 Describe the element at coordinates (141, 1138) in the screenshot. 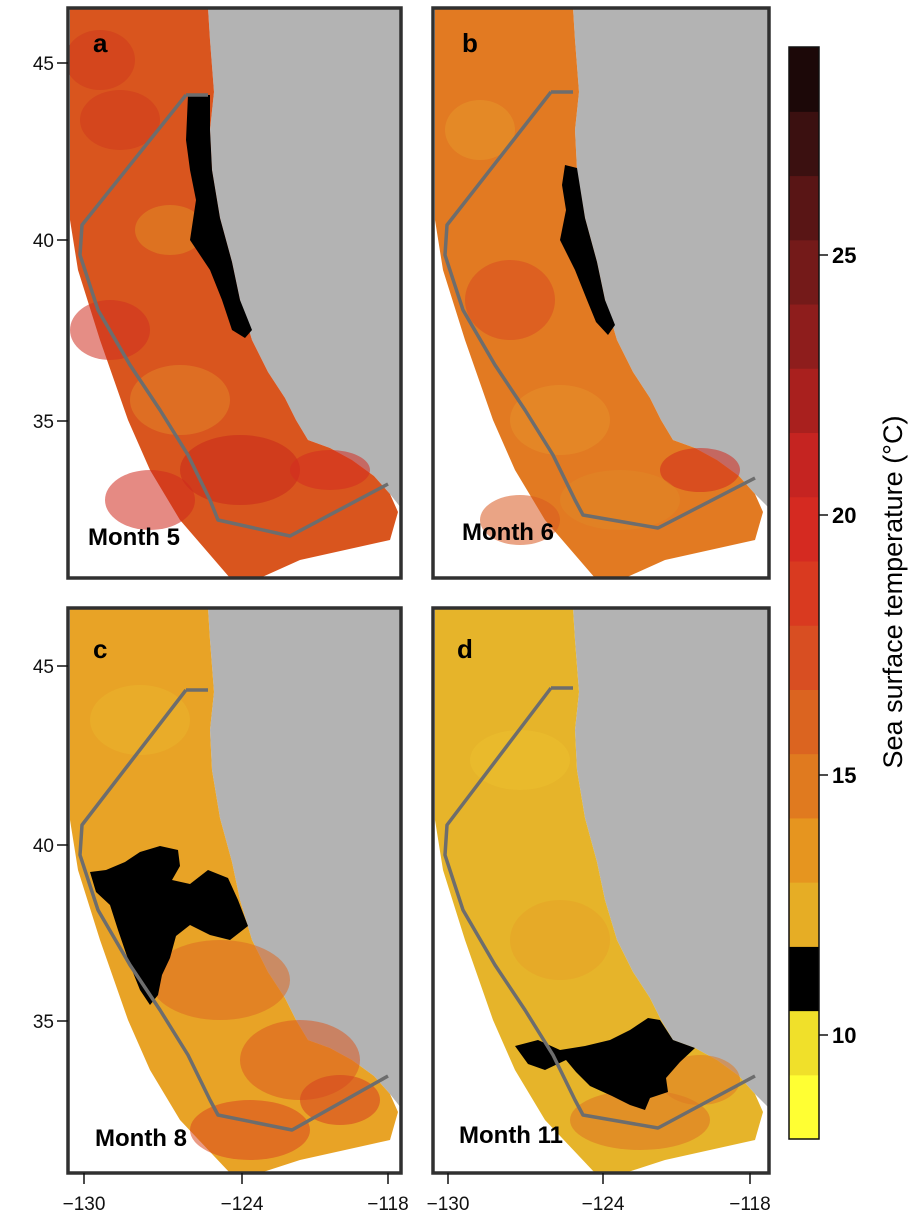

I see `month-label: Month 8` at that location.